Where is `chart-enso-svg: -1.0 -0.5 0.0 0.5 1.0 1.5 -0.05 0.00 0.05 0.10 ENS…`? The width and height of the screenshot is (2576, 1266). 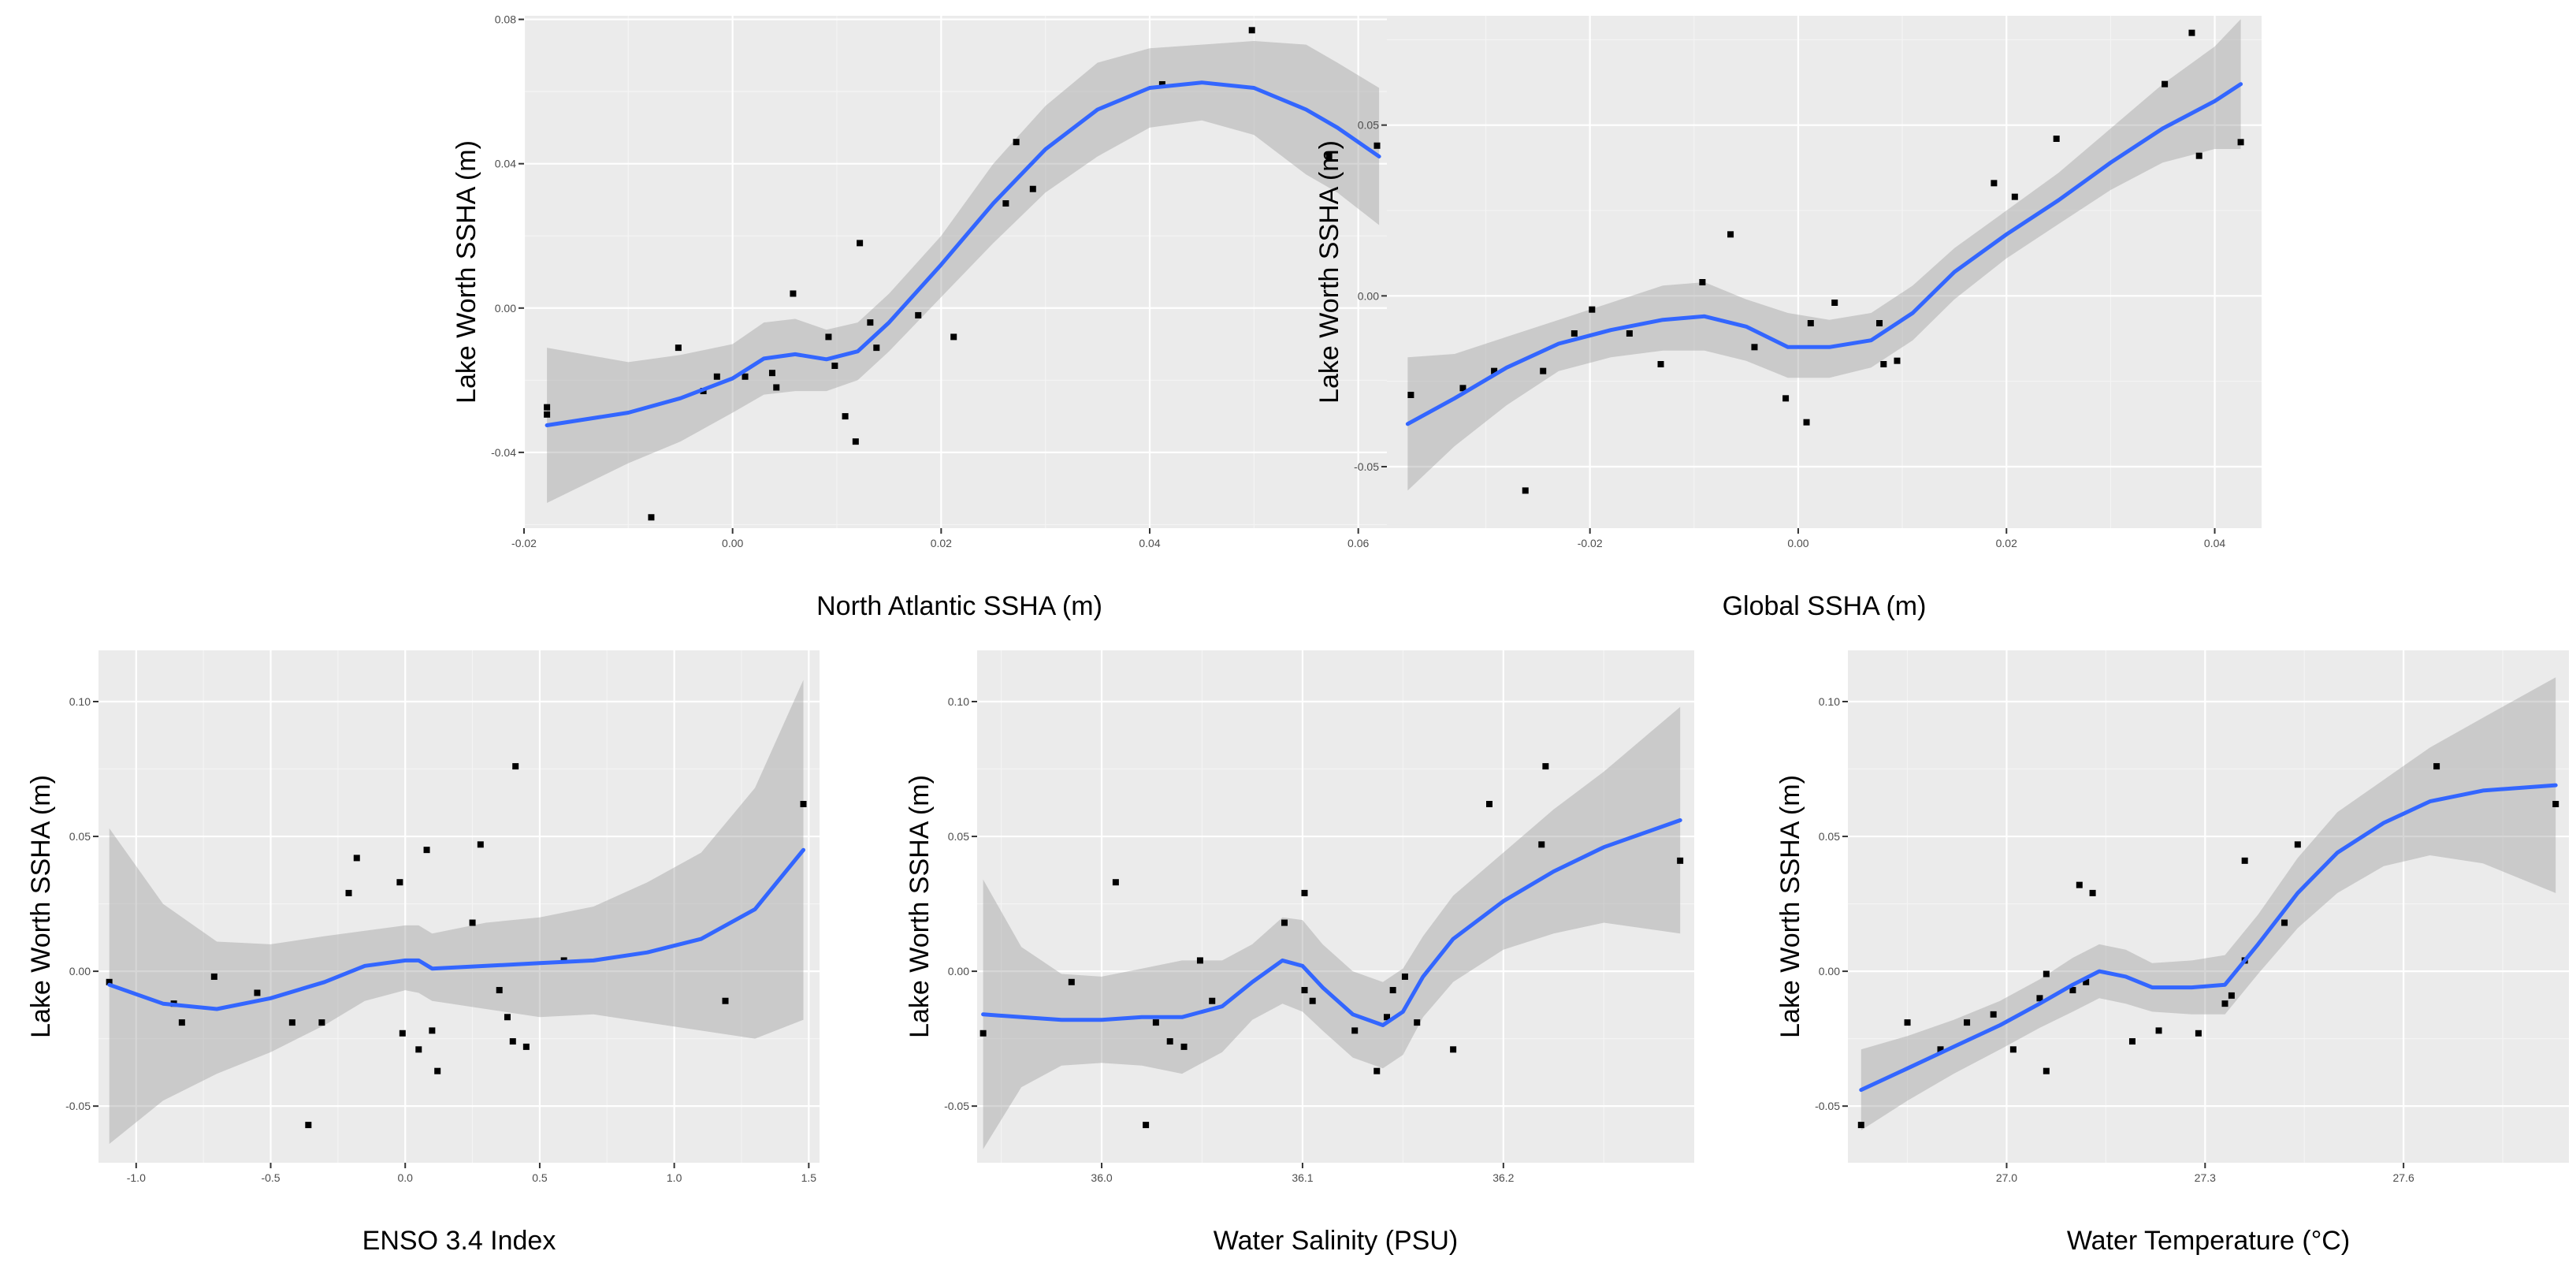 chart-enso-svg: -1.0 -0.5 0.0 0.5 1.0 1.5 -0.05 0.00 0.05 0.10 ENS… is located at coordinates (423, 953).